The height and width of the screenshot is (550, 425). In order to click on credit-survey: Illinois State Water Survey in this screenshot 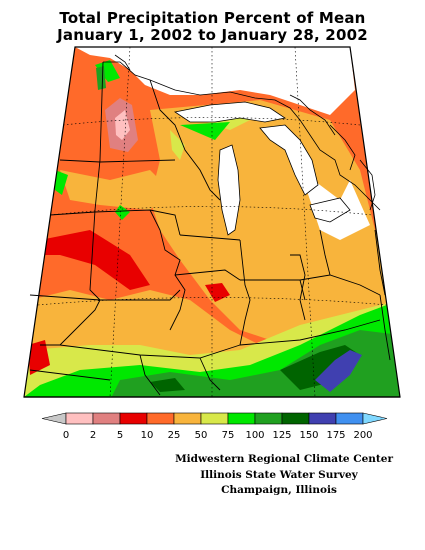, I will do `click(279, 475)`.